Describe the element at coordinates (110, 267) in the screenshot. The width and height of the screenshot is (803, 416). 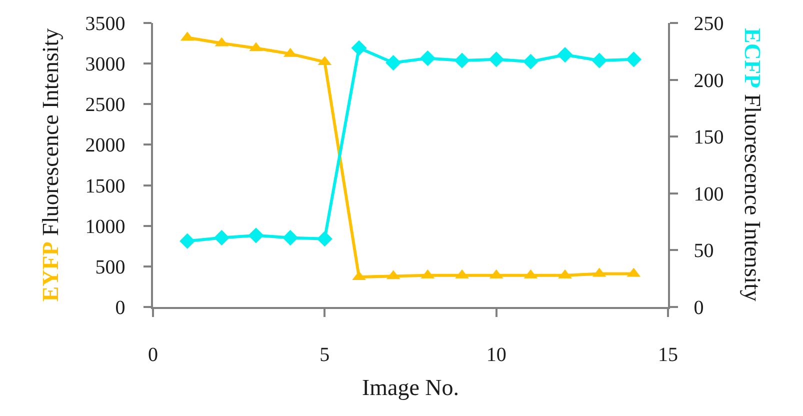
I see `y-tick-label: 500` at that location.